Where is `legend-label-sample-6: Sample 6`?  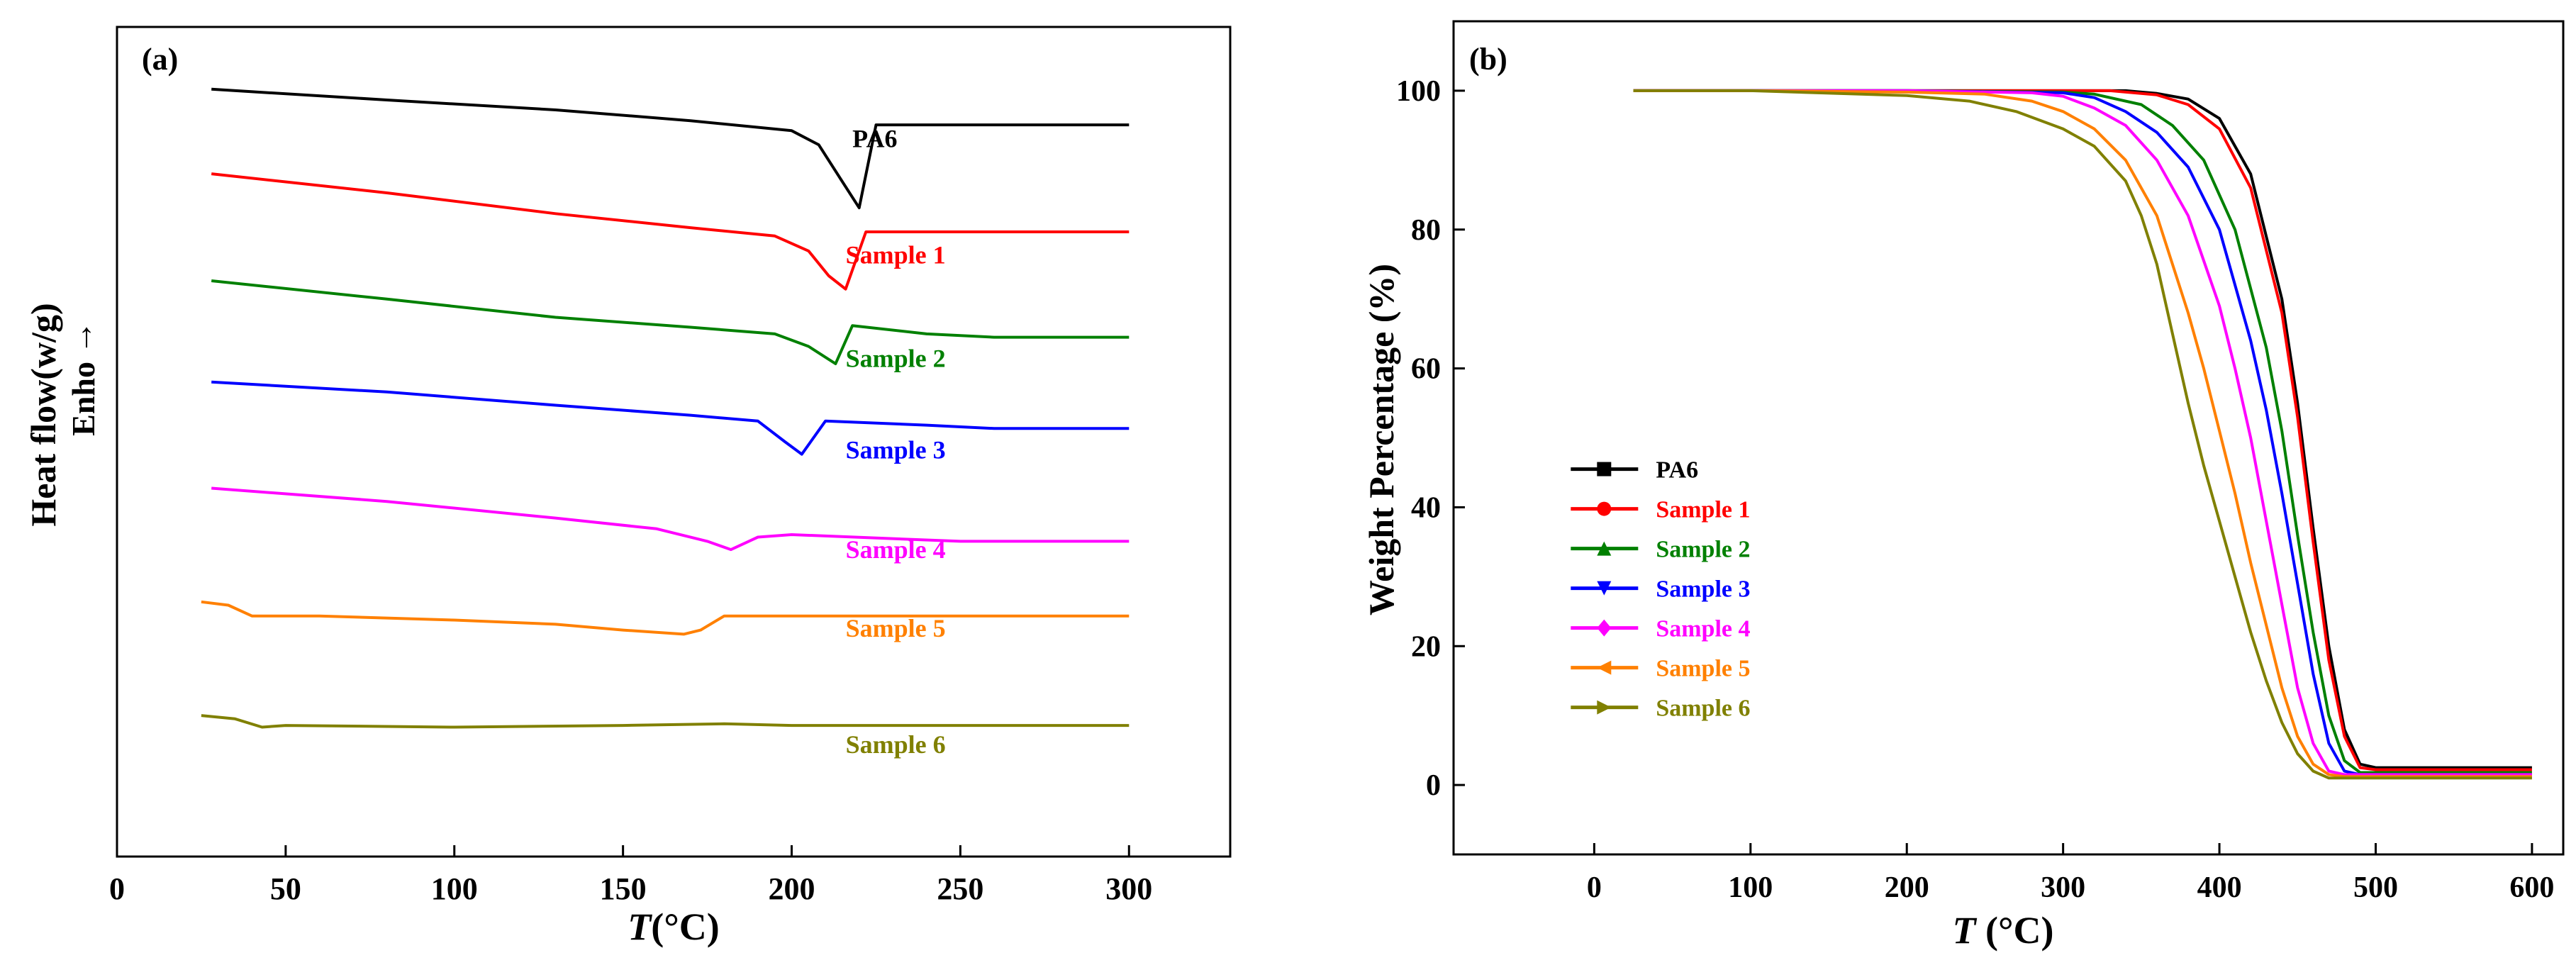 legend-label-sample-6: Sample 6 is located at coordinates (1703, 709).